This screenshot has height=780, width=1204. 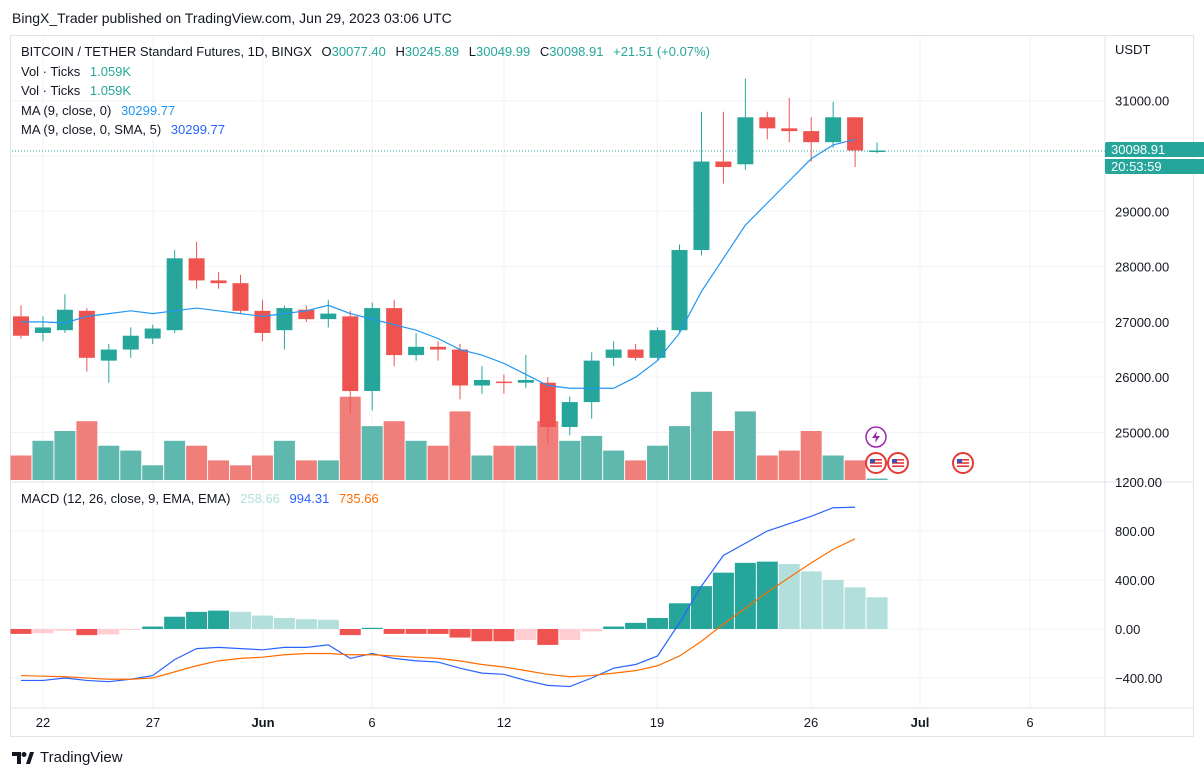 What do you see at coordinates (1127, 629) in the screenshot?
I see `macd-axis-label: 0.00` at bounding box center [1127, 629].